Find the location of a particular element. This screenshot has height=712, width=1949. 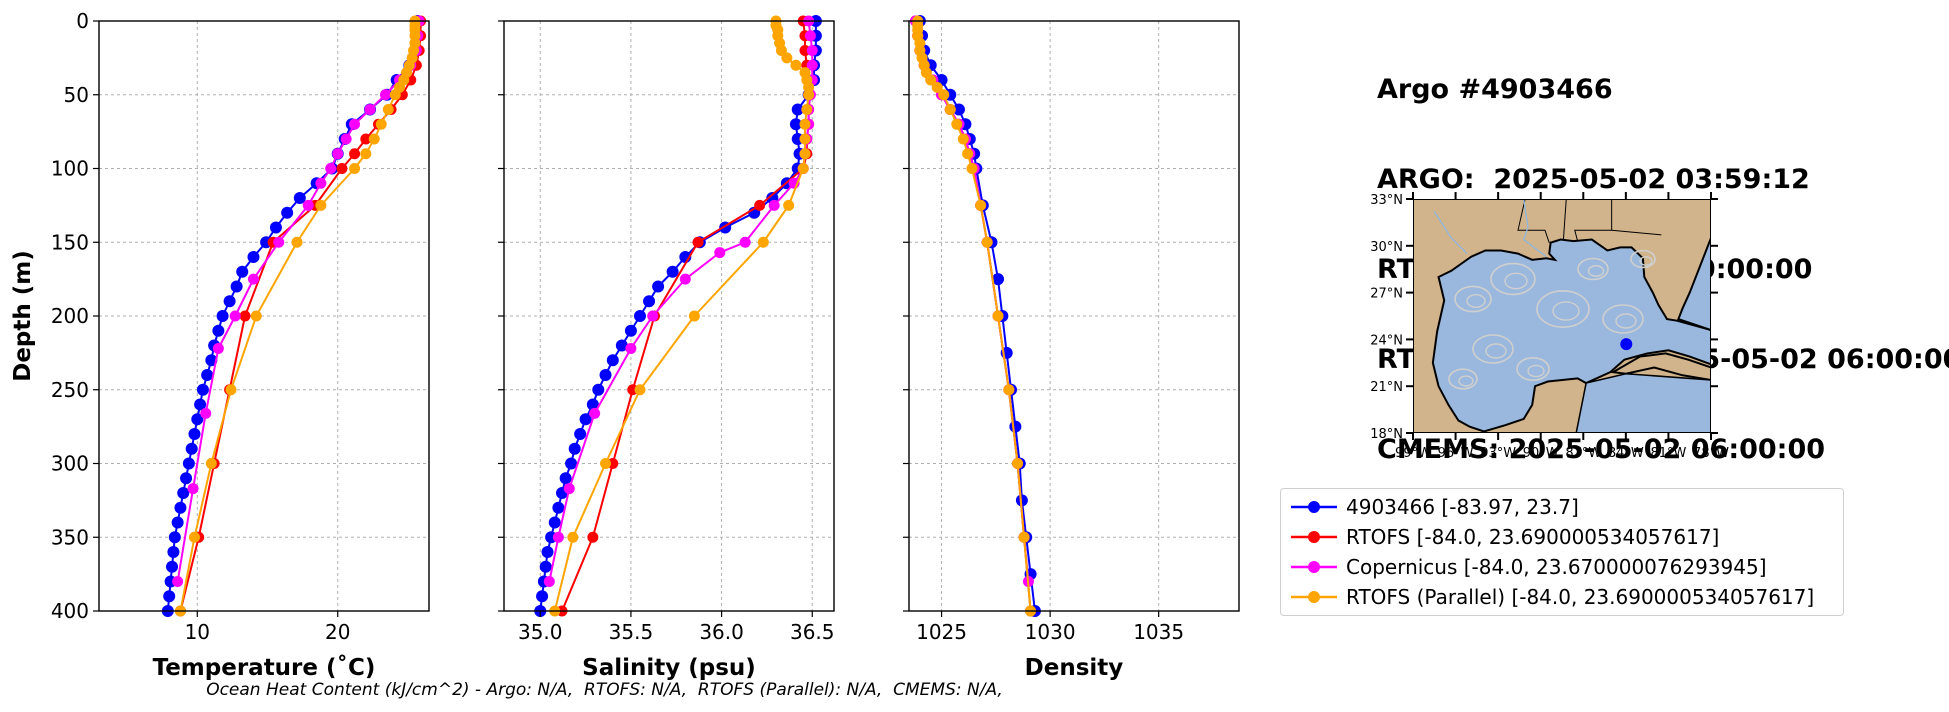

x-axis-label: Salinity (psu) is located at coordinates (669, 668).